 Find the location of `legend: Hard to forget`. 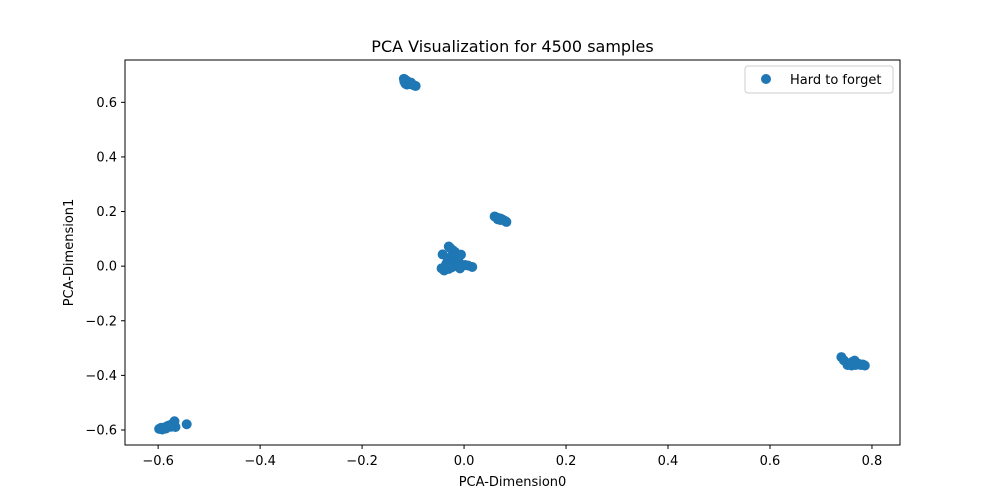

legend: Hard to forget is located at coordinates (819, 79).